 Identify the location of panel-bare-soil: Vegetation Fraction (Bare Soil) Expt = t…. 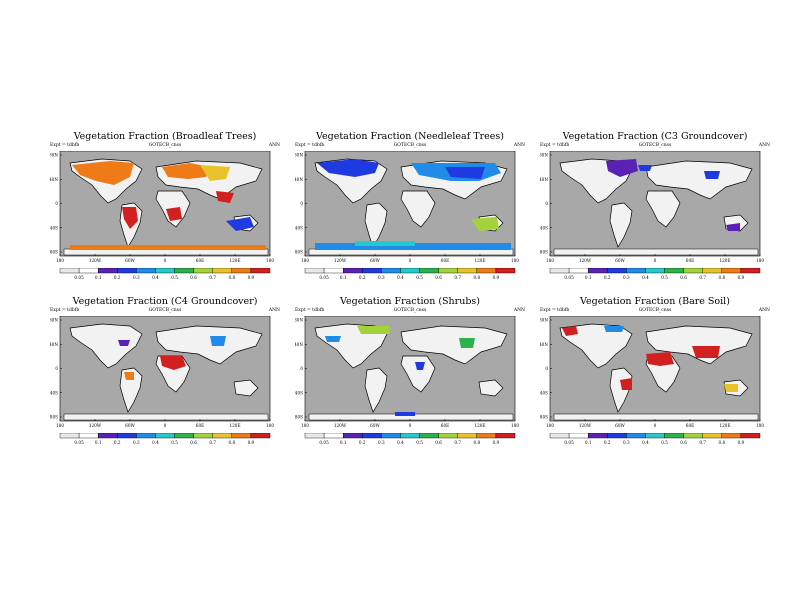
(655, 371).